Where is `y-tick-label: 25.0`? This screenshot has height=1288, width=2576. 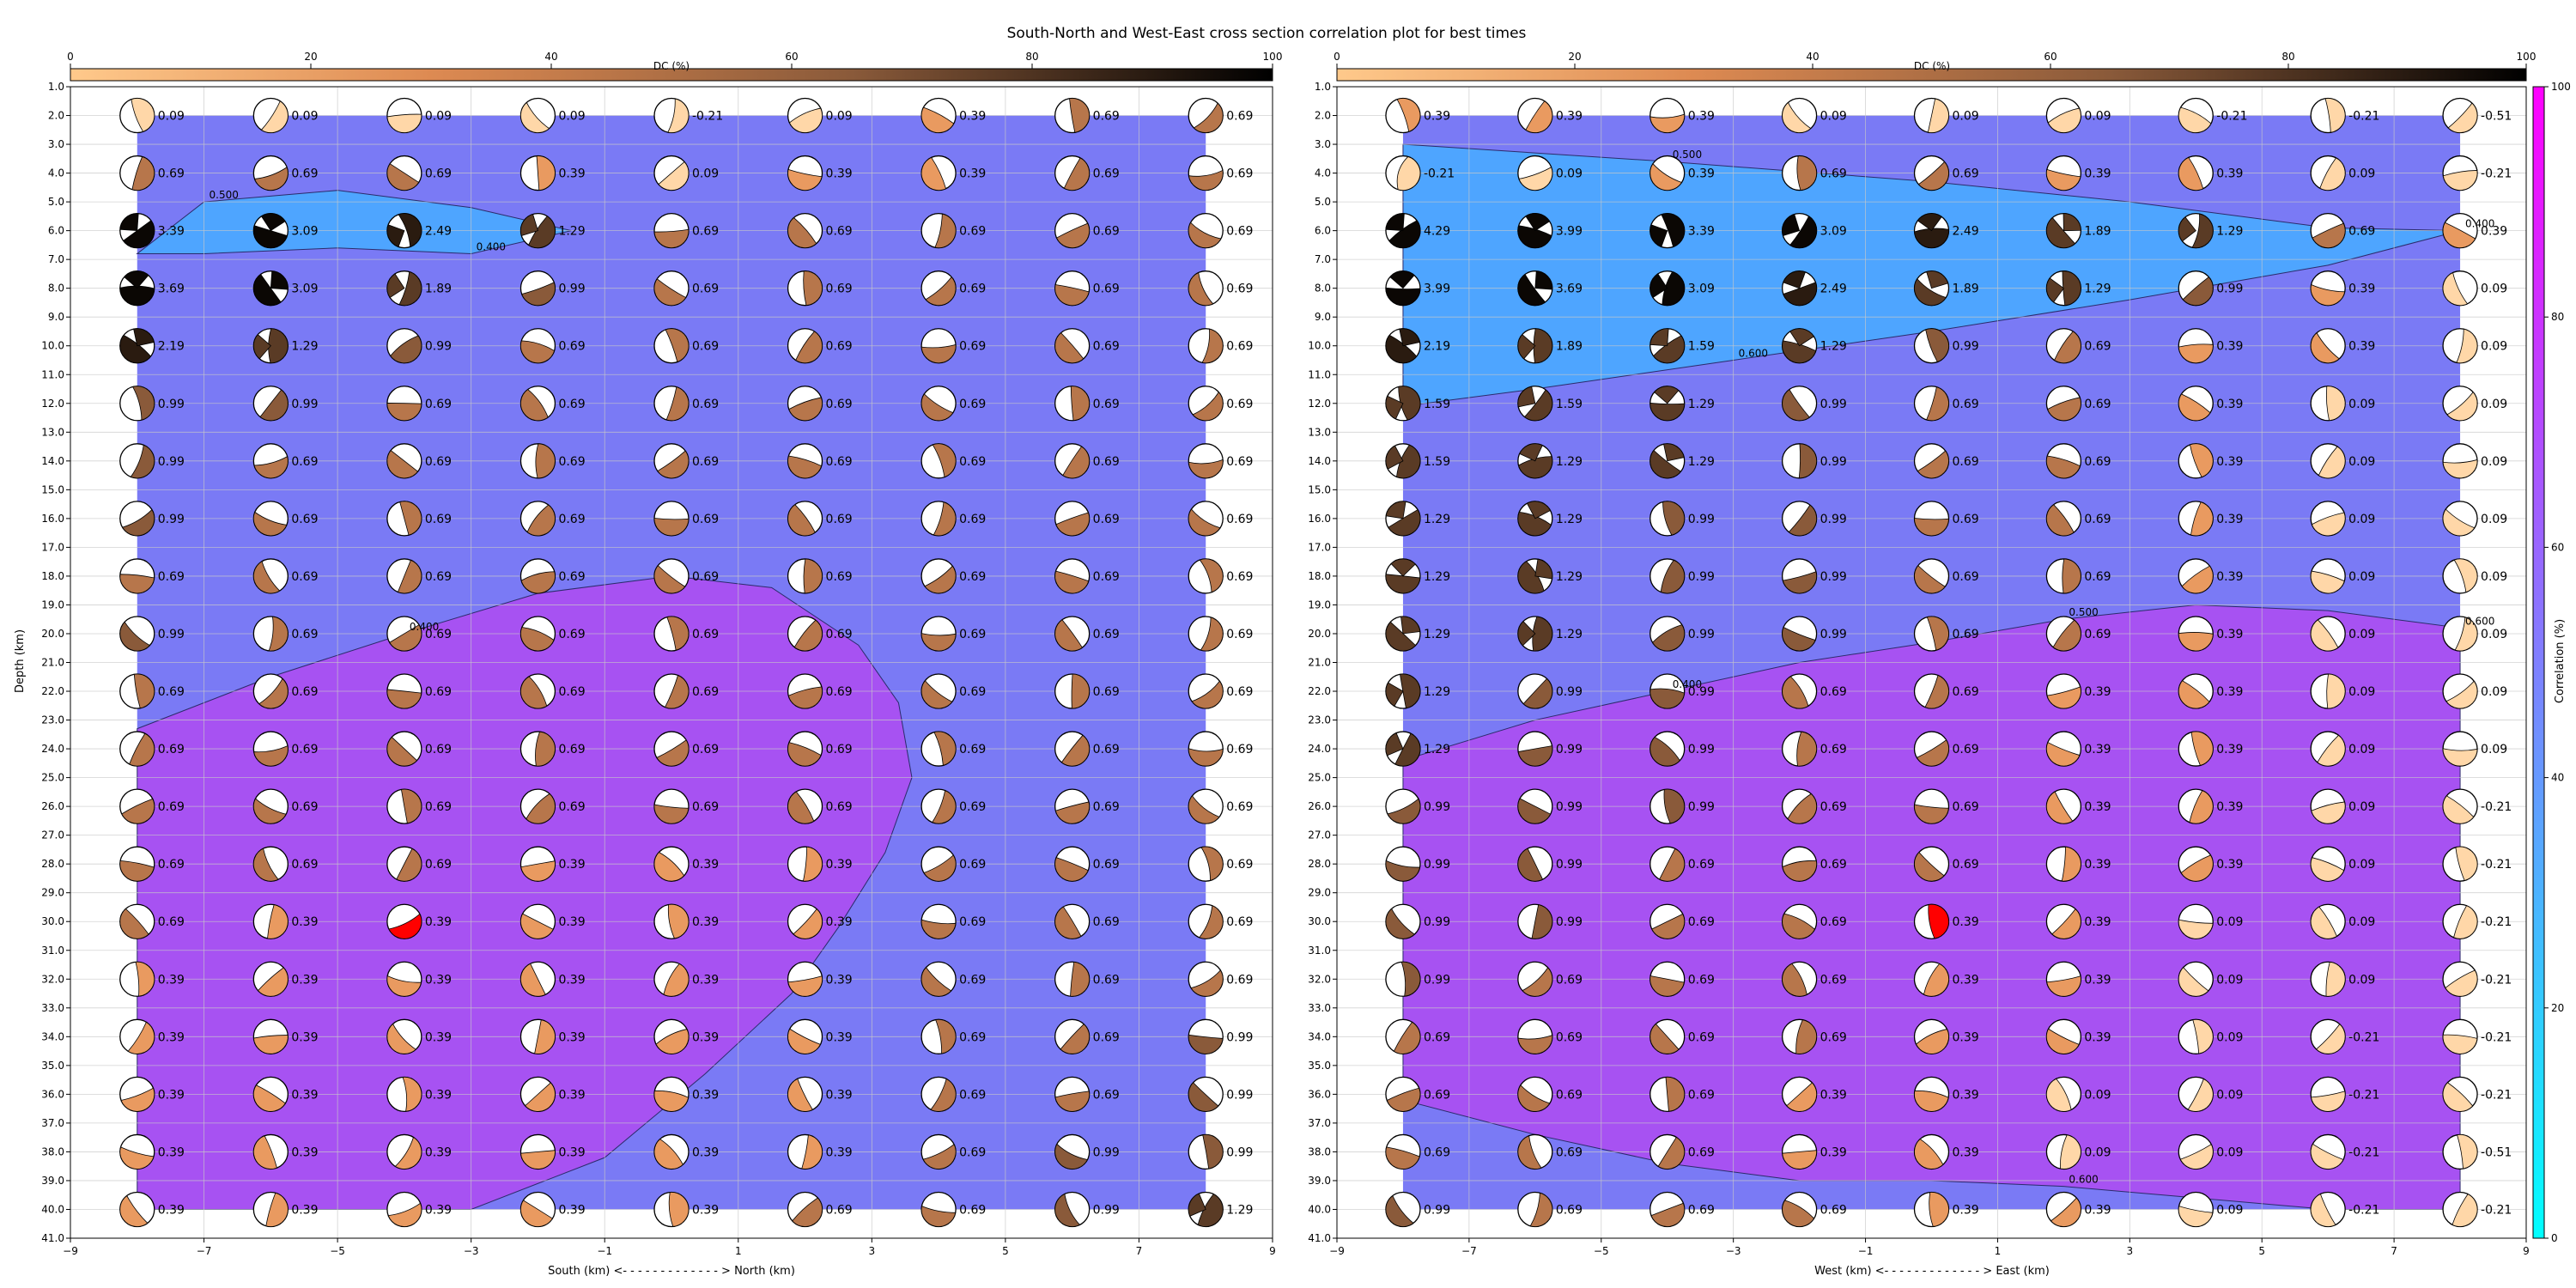 y-tick-label: 25.0 is located at coordinates (1319, 778).